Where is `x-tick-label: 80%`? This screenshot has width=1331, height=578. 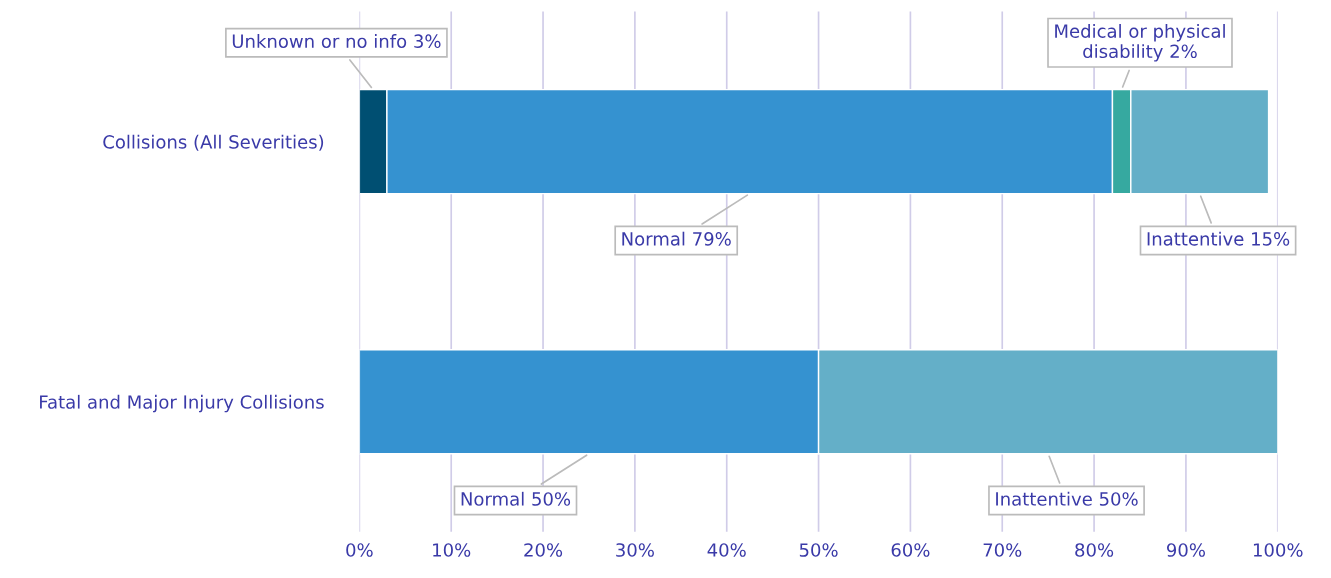 x-tick-label: 80% is located at coordinates (1094, 550).